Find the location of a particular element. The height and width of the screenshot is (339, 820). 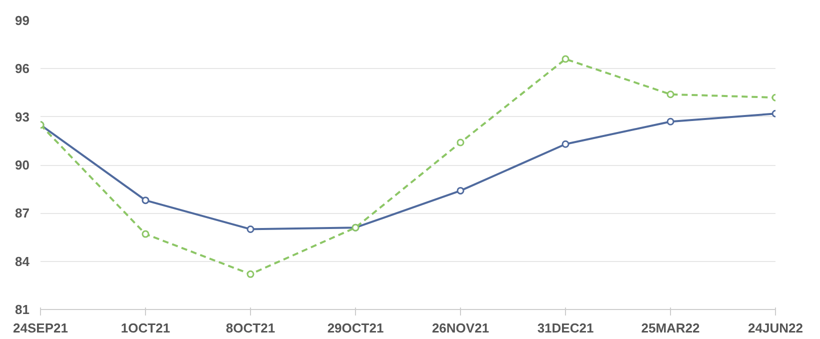

y-tick-label: 90 is located at coordinates (22, 165).